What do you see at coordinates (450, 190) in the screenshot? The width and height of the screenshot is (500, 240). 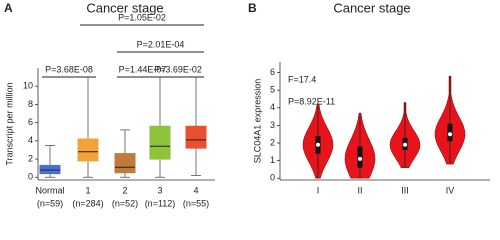 I see `x-tick-label: IV` at bounding box center [450, 190].